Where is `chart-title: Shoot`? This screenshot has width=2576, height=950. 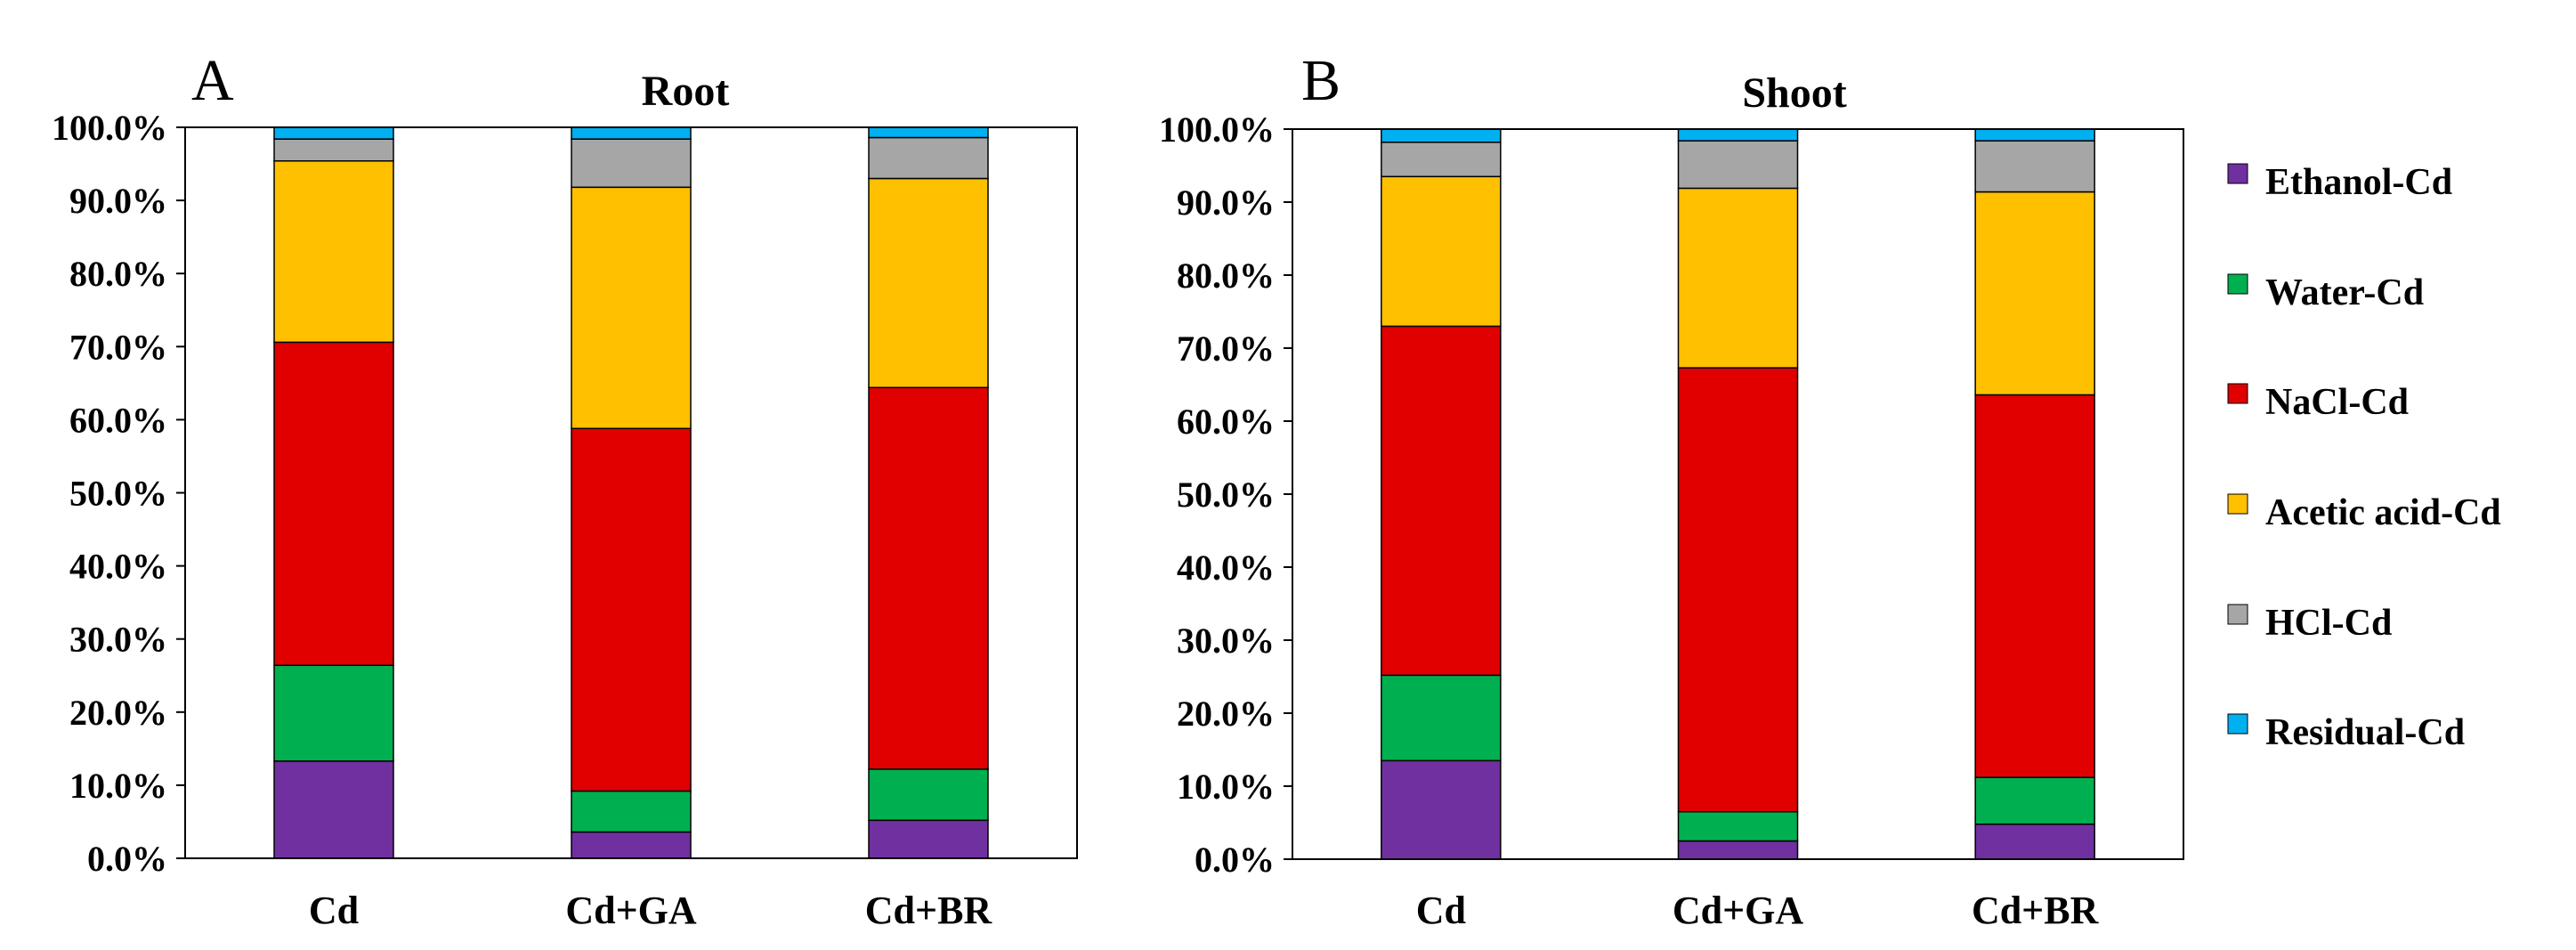
chart-title: Shoot is located at coordinates (1794, 93).